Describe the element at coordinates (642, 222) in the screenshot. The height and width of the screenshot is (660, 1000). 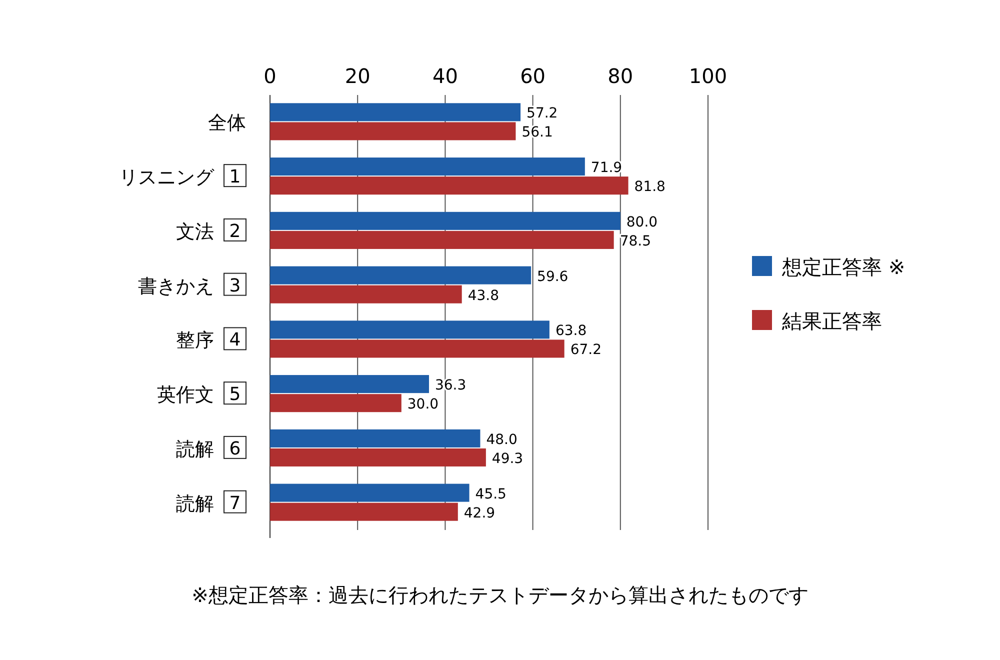
I see `data-label: 80.0` at that location.